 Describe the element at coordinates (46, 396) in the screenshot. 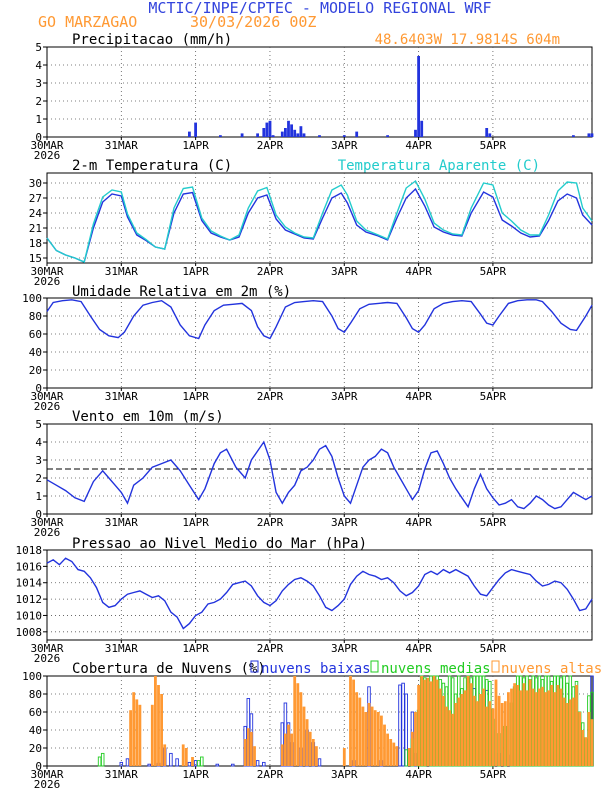

I see `xtick-label-humidity: 30MAR` at that location.